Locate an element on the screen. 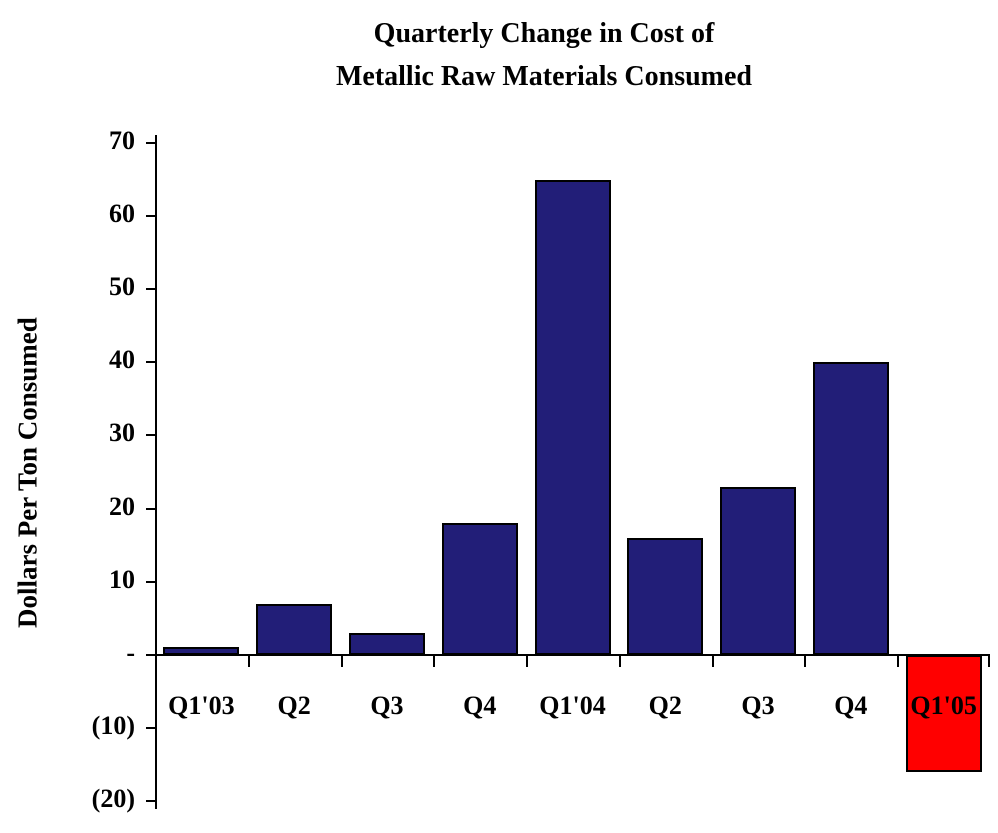  x-axis-zero-line is located at coordinates (572, 654).